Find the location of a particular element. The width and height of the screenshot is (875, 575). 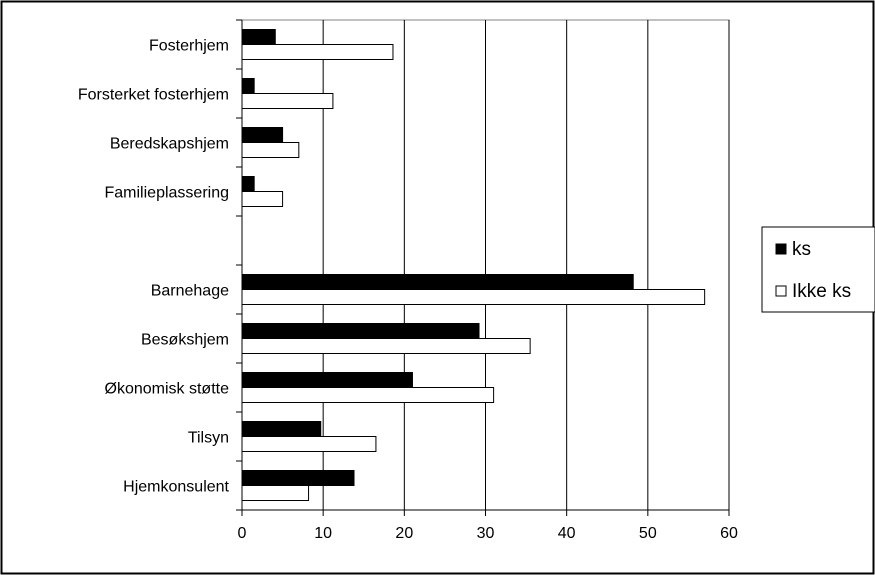

legend-swatch-ikke-ks is located at coordinates (781, 291).